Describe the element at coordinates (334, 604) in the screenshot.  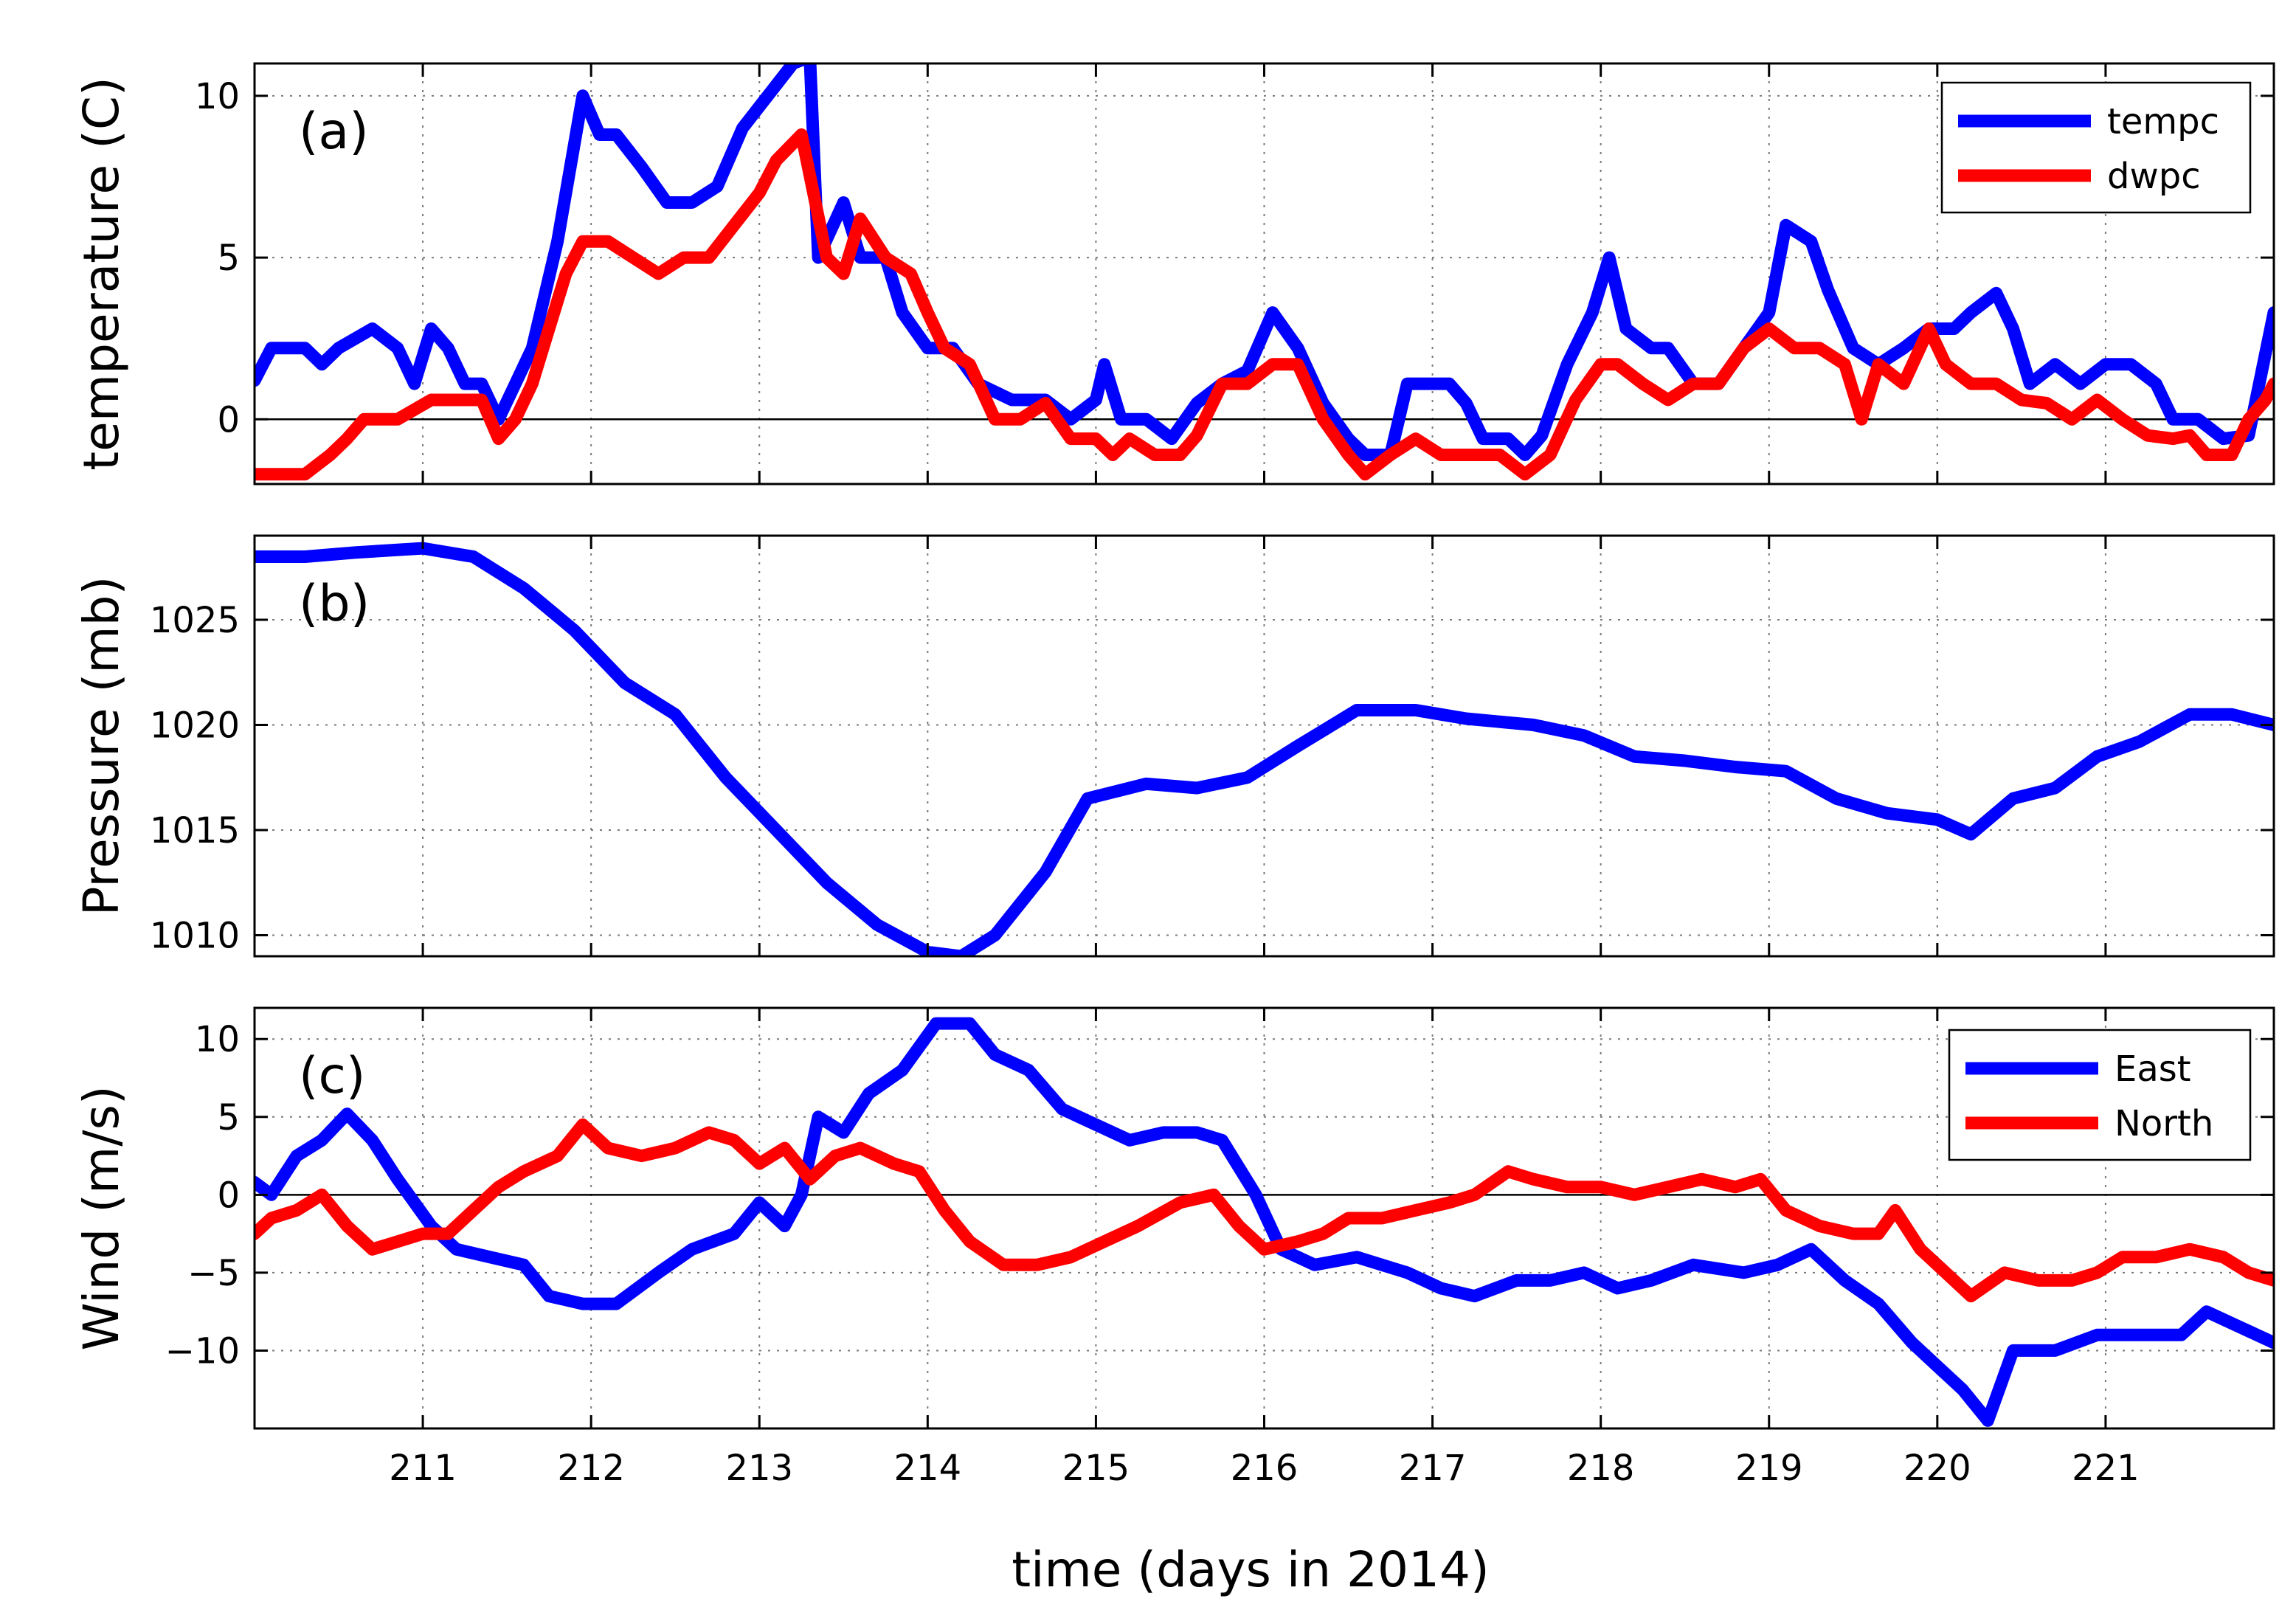
I see `panel-label: (b)` at that location.